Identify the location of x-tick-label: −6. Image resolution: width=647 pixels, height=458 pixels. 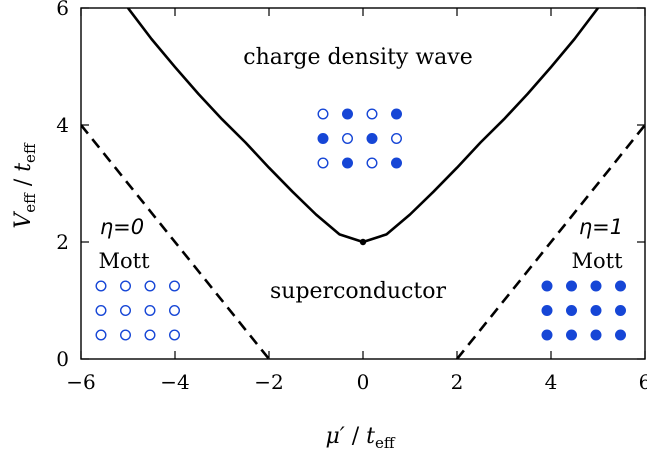
(80, 382).